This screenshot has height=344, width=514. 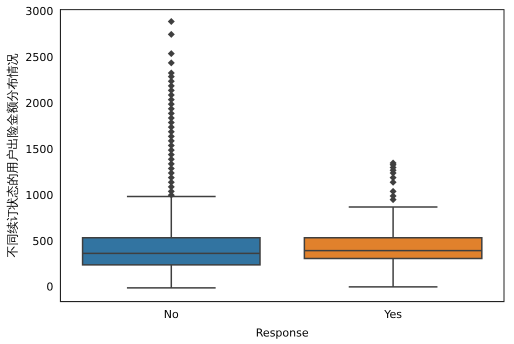 What do you see at coordinates (50, 287) in the screenshot?
I see `y-tick-label: 0` at bounding box center [50, 287].